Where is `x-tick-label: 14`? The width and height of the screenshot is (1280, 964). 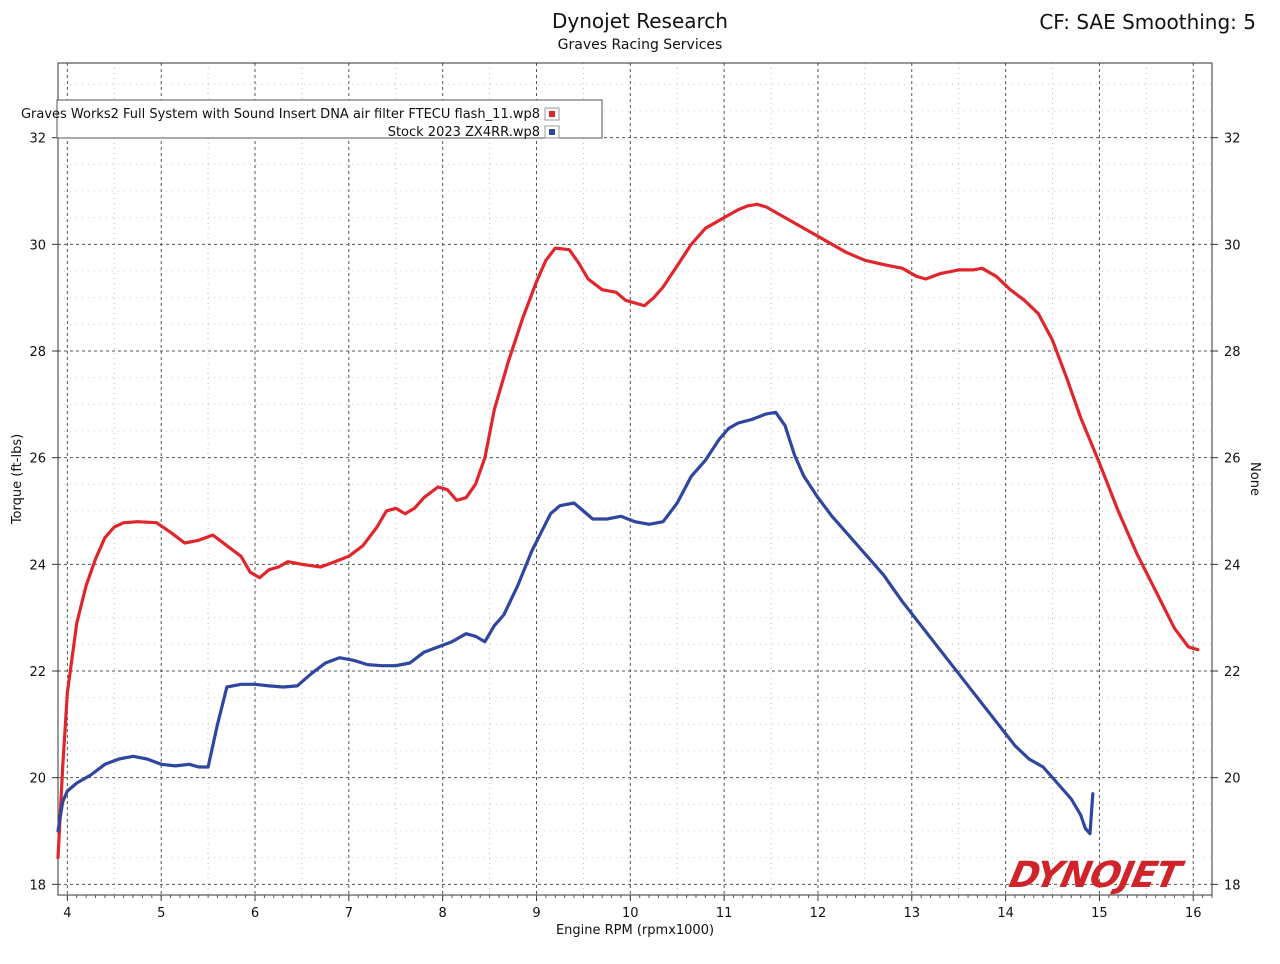
x-tick-label: 14 is located at coordinates (1005, 913).